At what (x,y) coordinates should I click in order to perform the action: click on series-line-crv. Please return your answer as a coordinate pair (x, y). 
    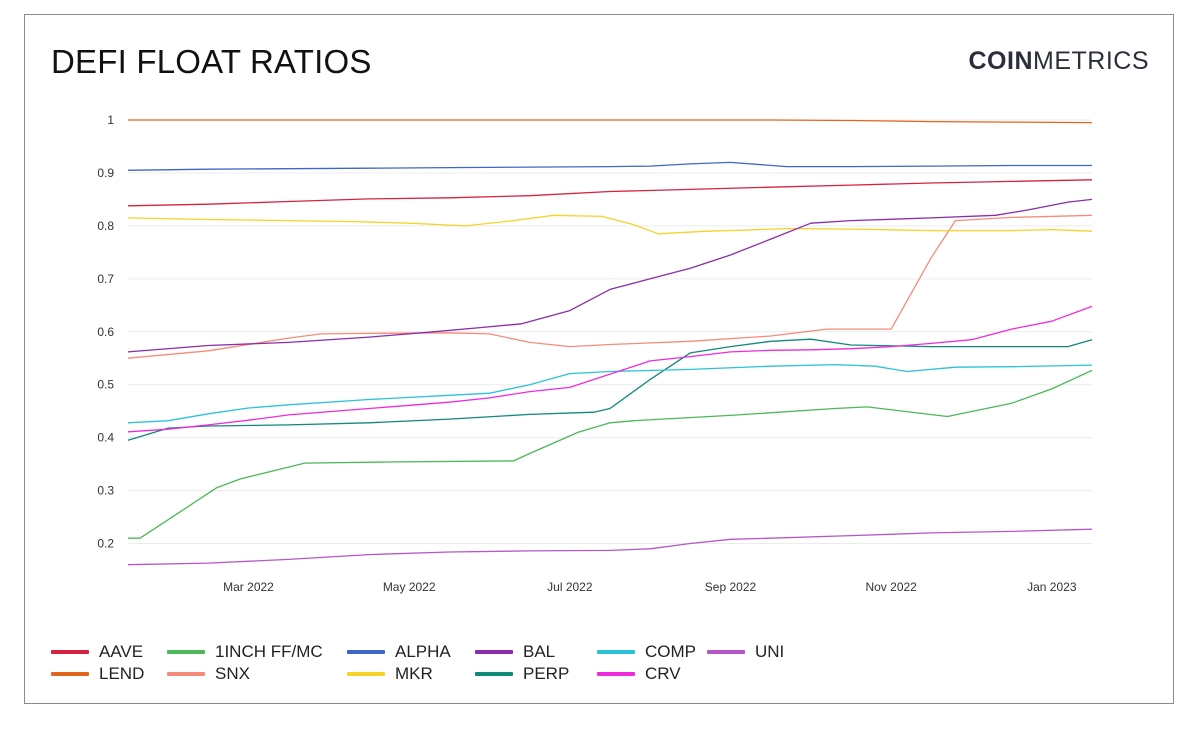
    Looking at the image, I should click on (610, 369).